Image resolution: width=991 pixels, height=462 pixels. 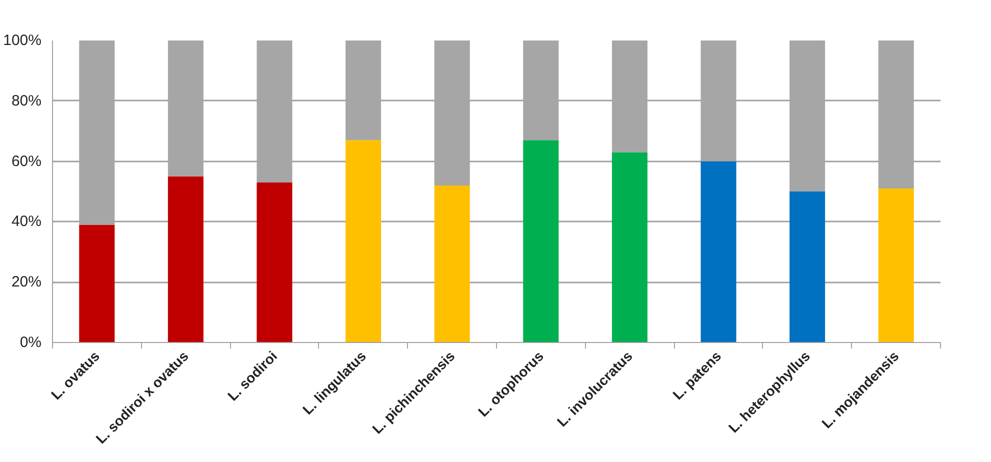 What do you see at coordinates (31, 342) in the screenshot?
I see `y-tick-label: 0%` at bounding box center [31, 342].